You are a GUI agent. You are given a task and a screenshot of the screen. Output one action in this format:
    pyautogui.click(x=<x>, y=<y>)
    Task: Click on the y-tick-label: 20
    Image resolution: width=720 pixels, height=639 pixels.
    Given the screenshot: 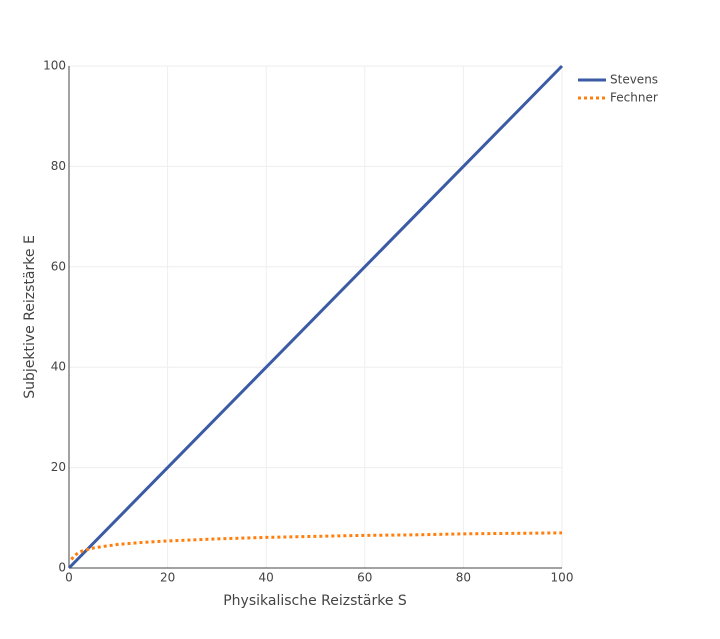 What is the action you would take?
    pyautogui.click(x=58, y=467)
    